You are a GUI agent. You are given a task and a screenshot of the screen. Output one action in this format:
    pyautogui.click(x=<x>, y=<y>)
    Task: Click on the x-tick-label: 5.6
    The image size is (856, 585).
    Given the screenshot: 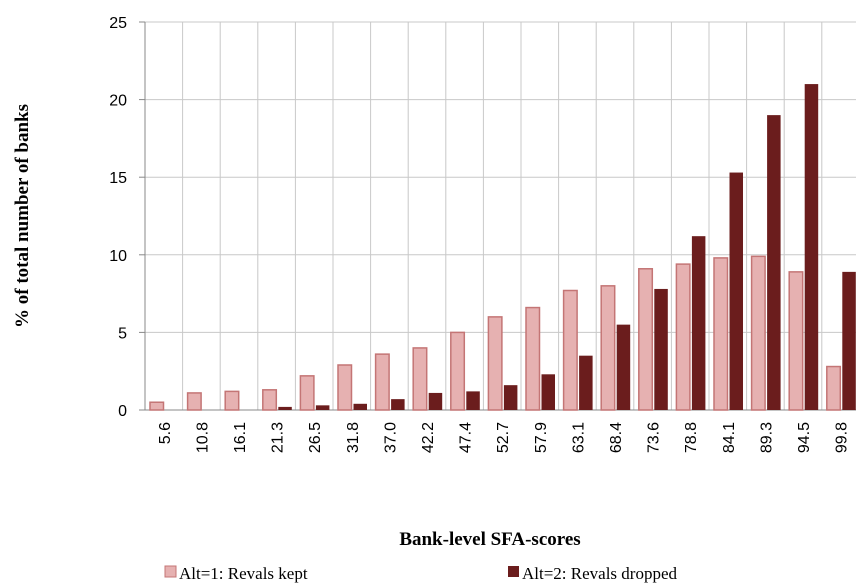 What is the action you would take?
    pyautogui.click(x=165, y=433)
    